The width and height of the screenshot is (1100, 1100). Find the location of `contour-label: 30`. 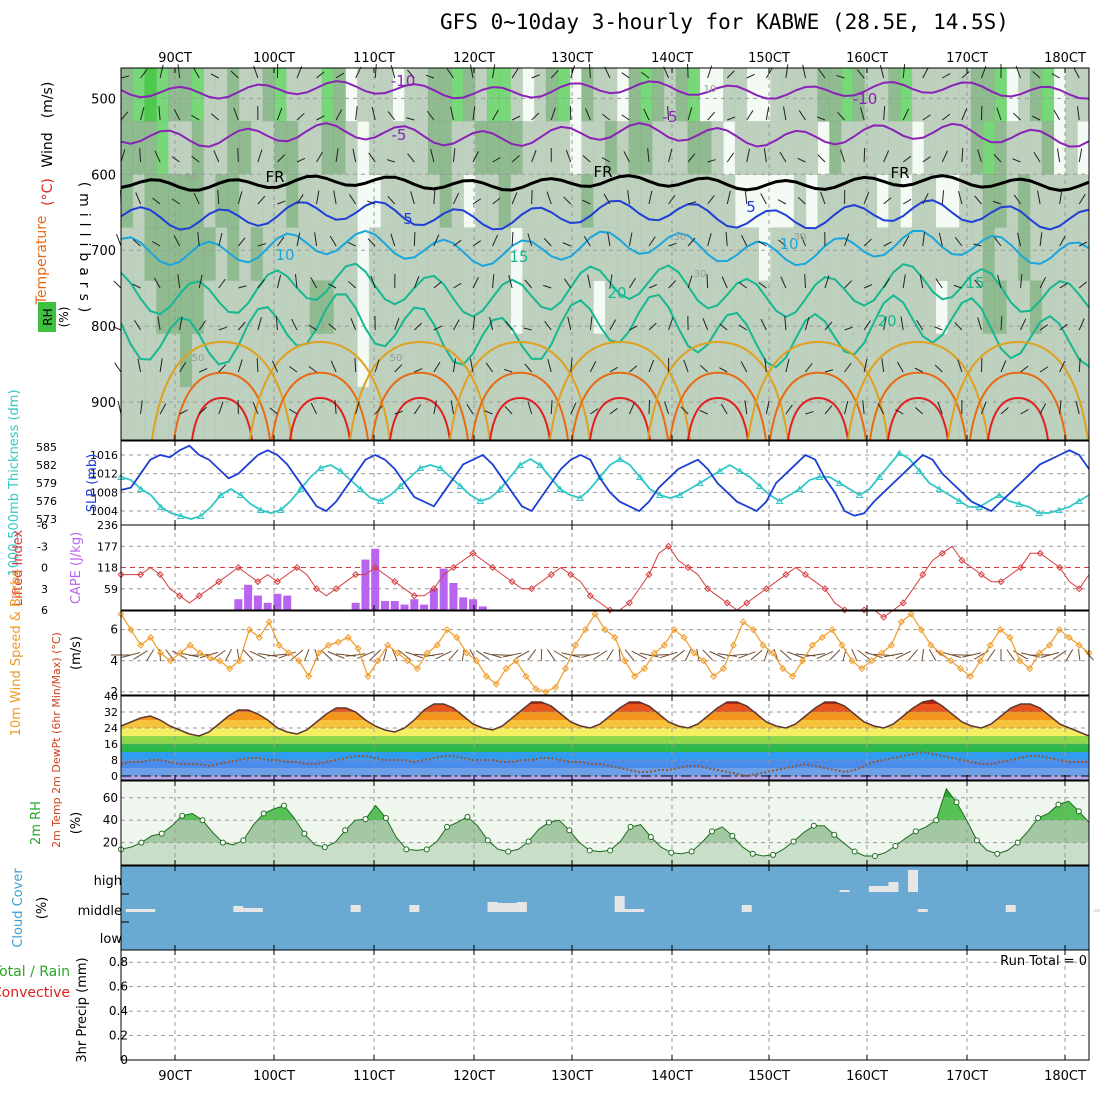

contour-label: 30 is located at coordinates (680, 237).